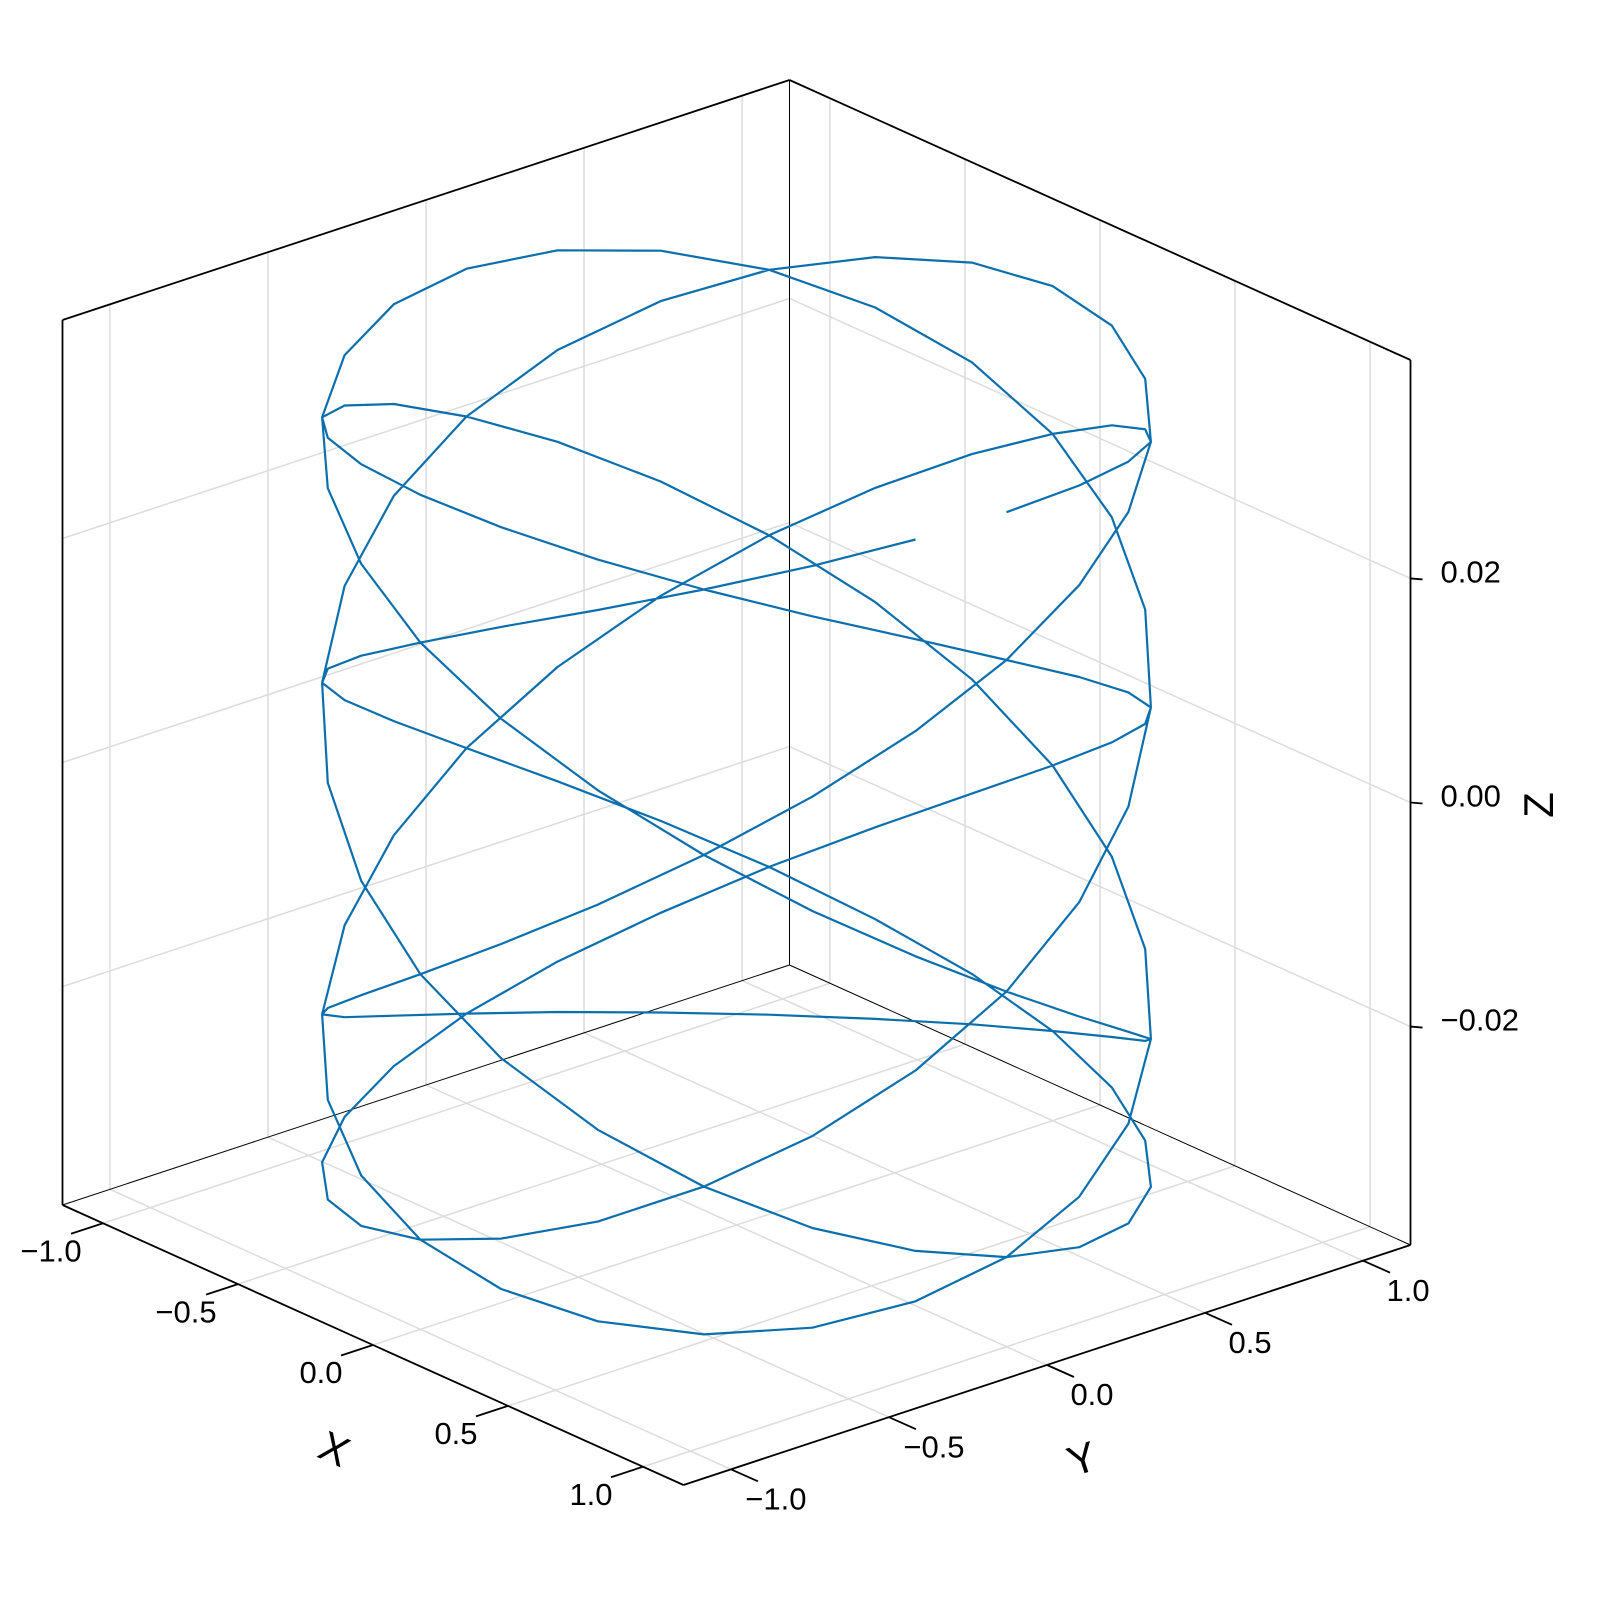 The height and width of the screenshot is (1600, 1600). I want to click on y-tick-label: 0.0, so click(1091, 1394).